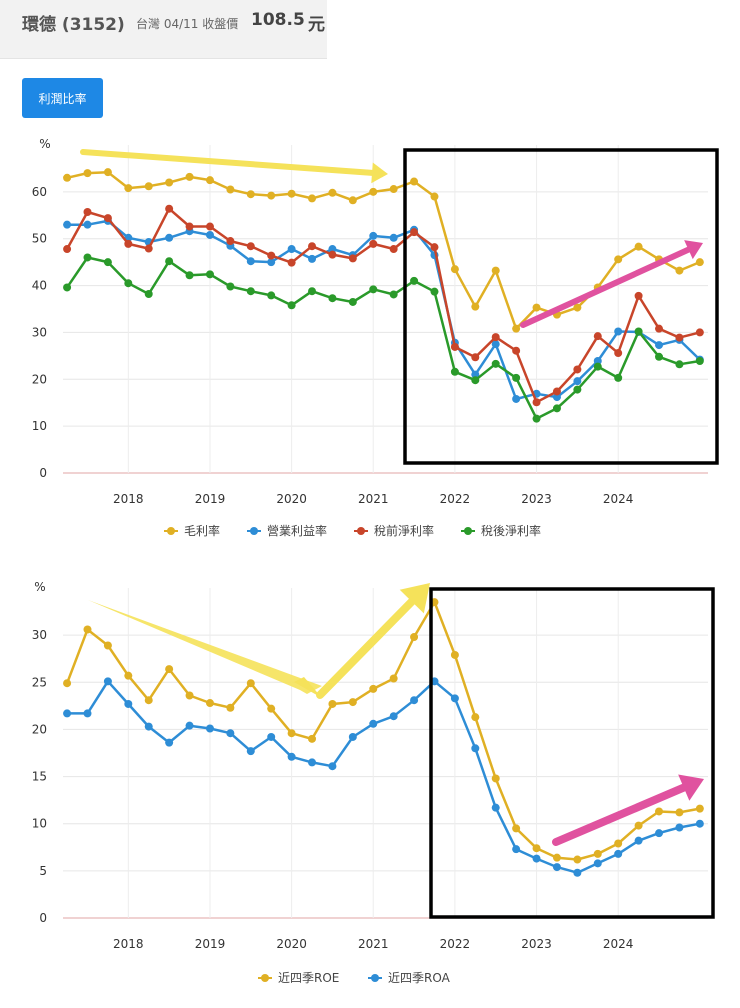  What do you see at coordinates (43, 871) in the screenshot?
I see `y-tick-label: 5` at bounding box center [43, 871].